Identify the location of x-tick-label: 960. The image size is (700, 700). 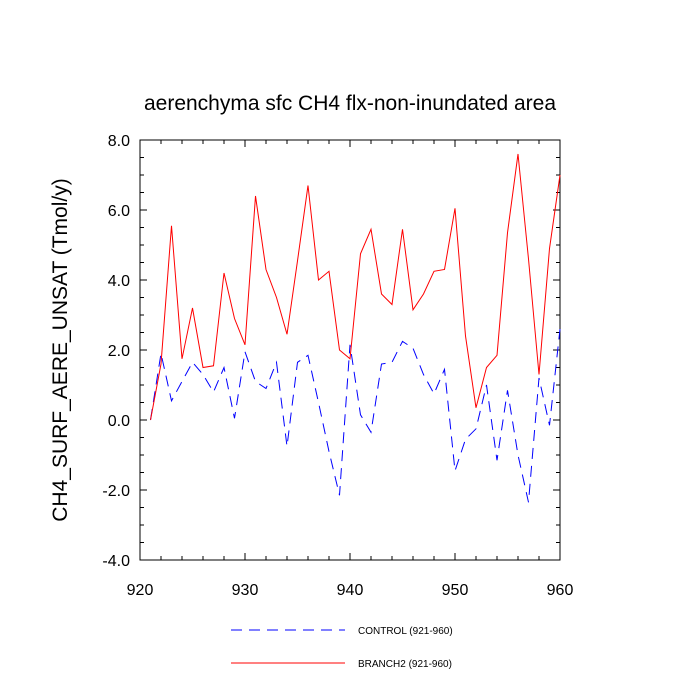
(560, 590).